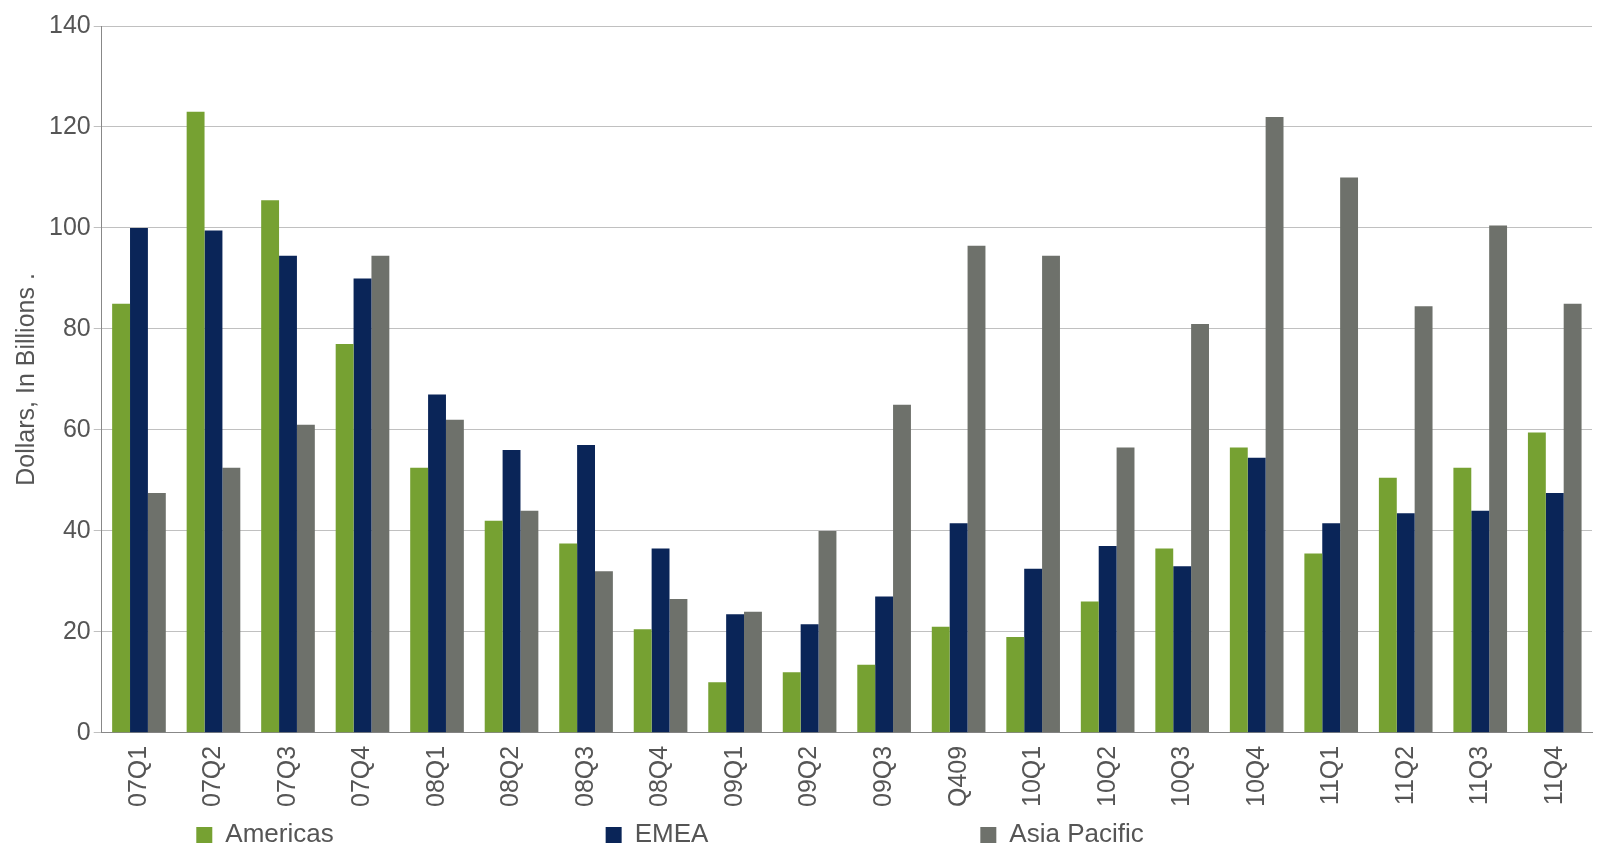  What do you see at coordinates (69, 225) in the screenshot?
I see `y-tick-label: 100` at bounding box center [69, 225].